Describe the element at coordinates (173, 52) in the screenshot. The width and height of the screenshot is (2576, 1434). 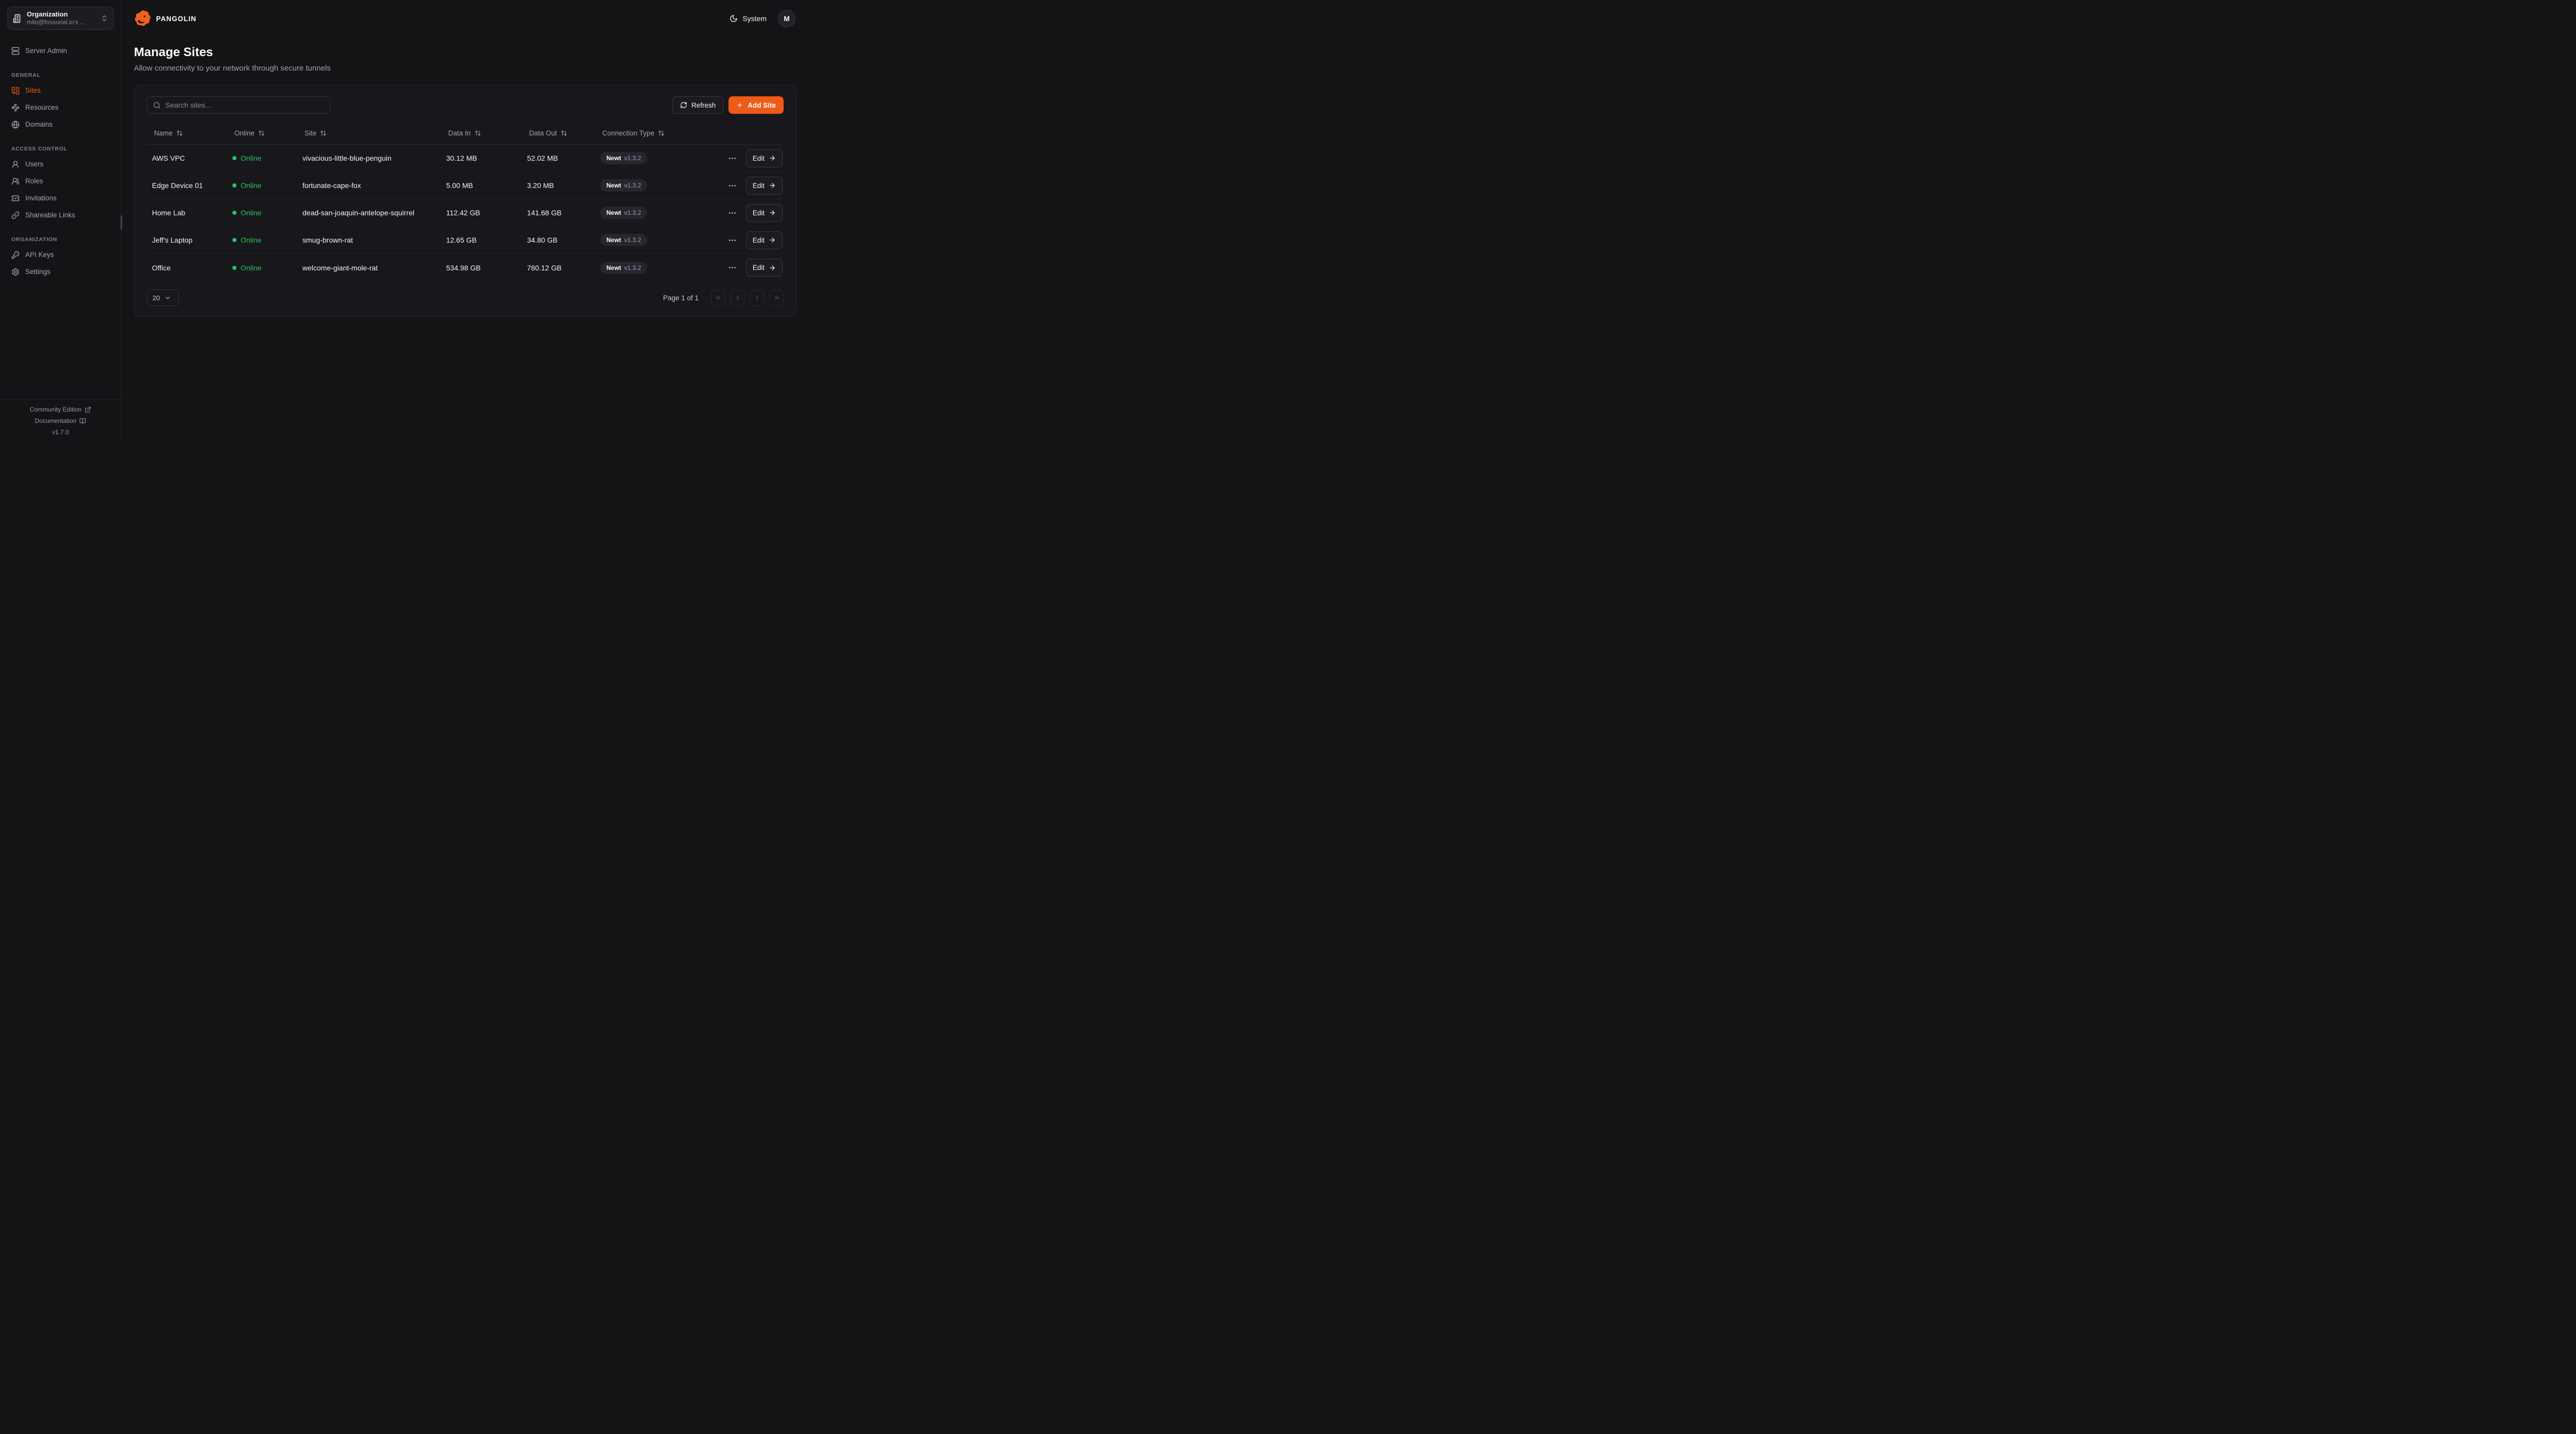
I see `page-title: Manage Sites` at that location.